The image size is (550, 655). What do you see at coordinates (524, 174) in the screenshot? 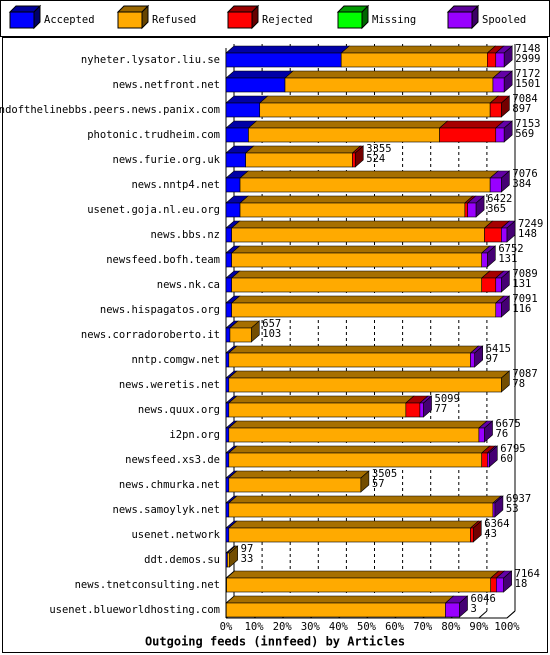
I see `value-label: 7076` at bounding box center [524, 174].